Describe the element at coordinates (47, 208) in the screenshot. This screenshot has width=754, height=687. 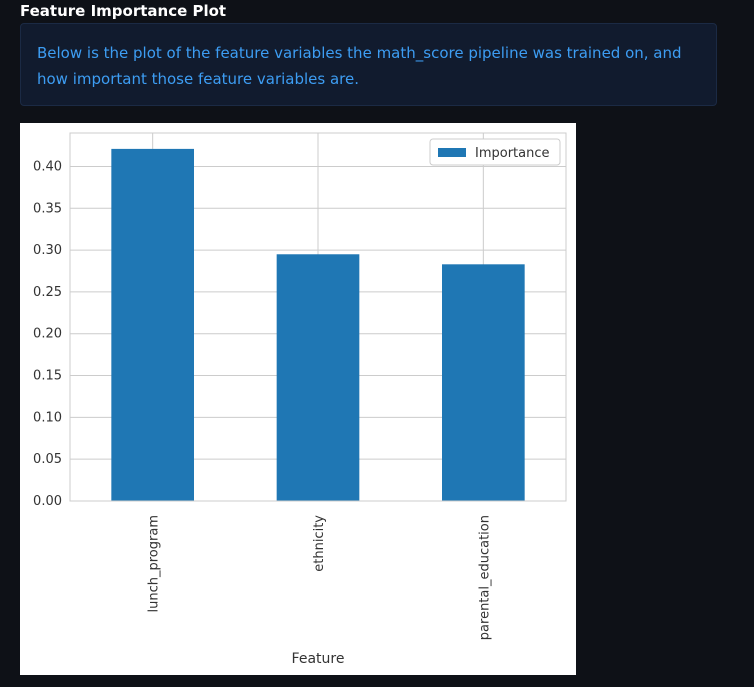
I see `y-tick-label: 0.35` at that location.